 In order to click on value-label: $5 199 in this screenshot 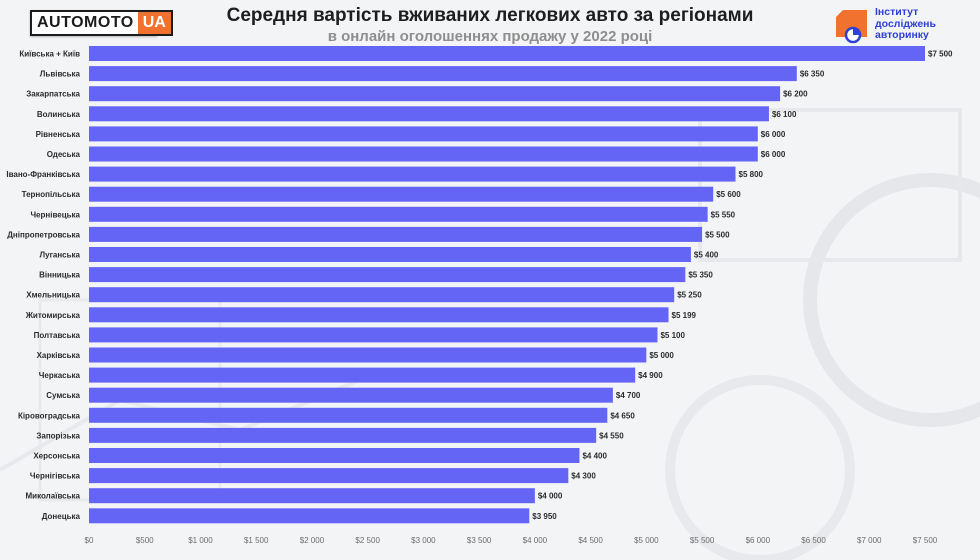, I will do `click(684, 315)`.